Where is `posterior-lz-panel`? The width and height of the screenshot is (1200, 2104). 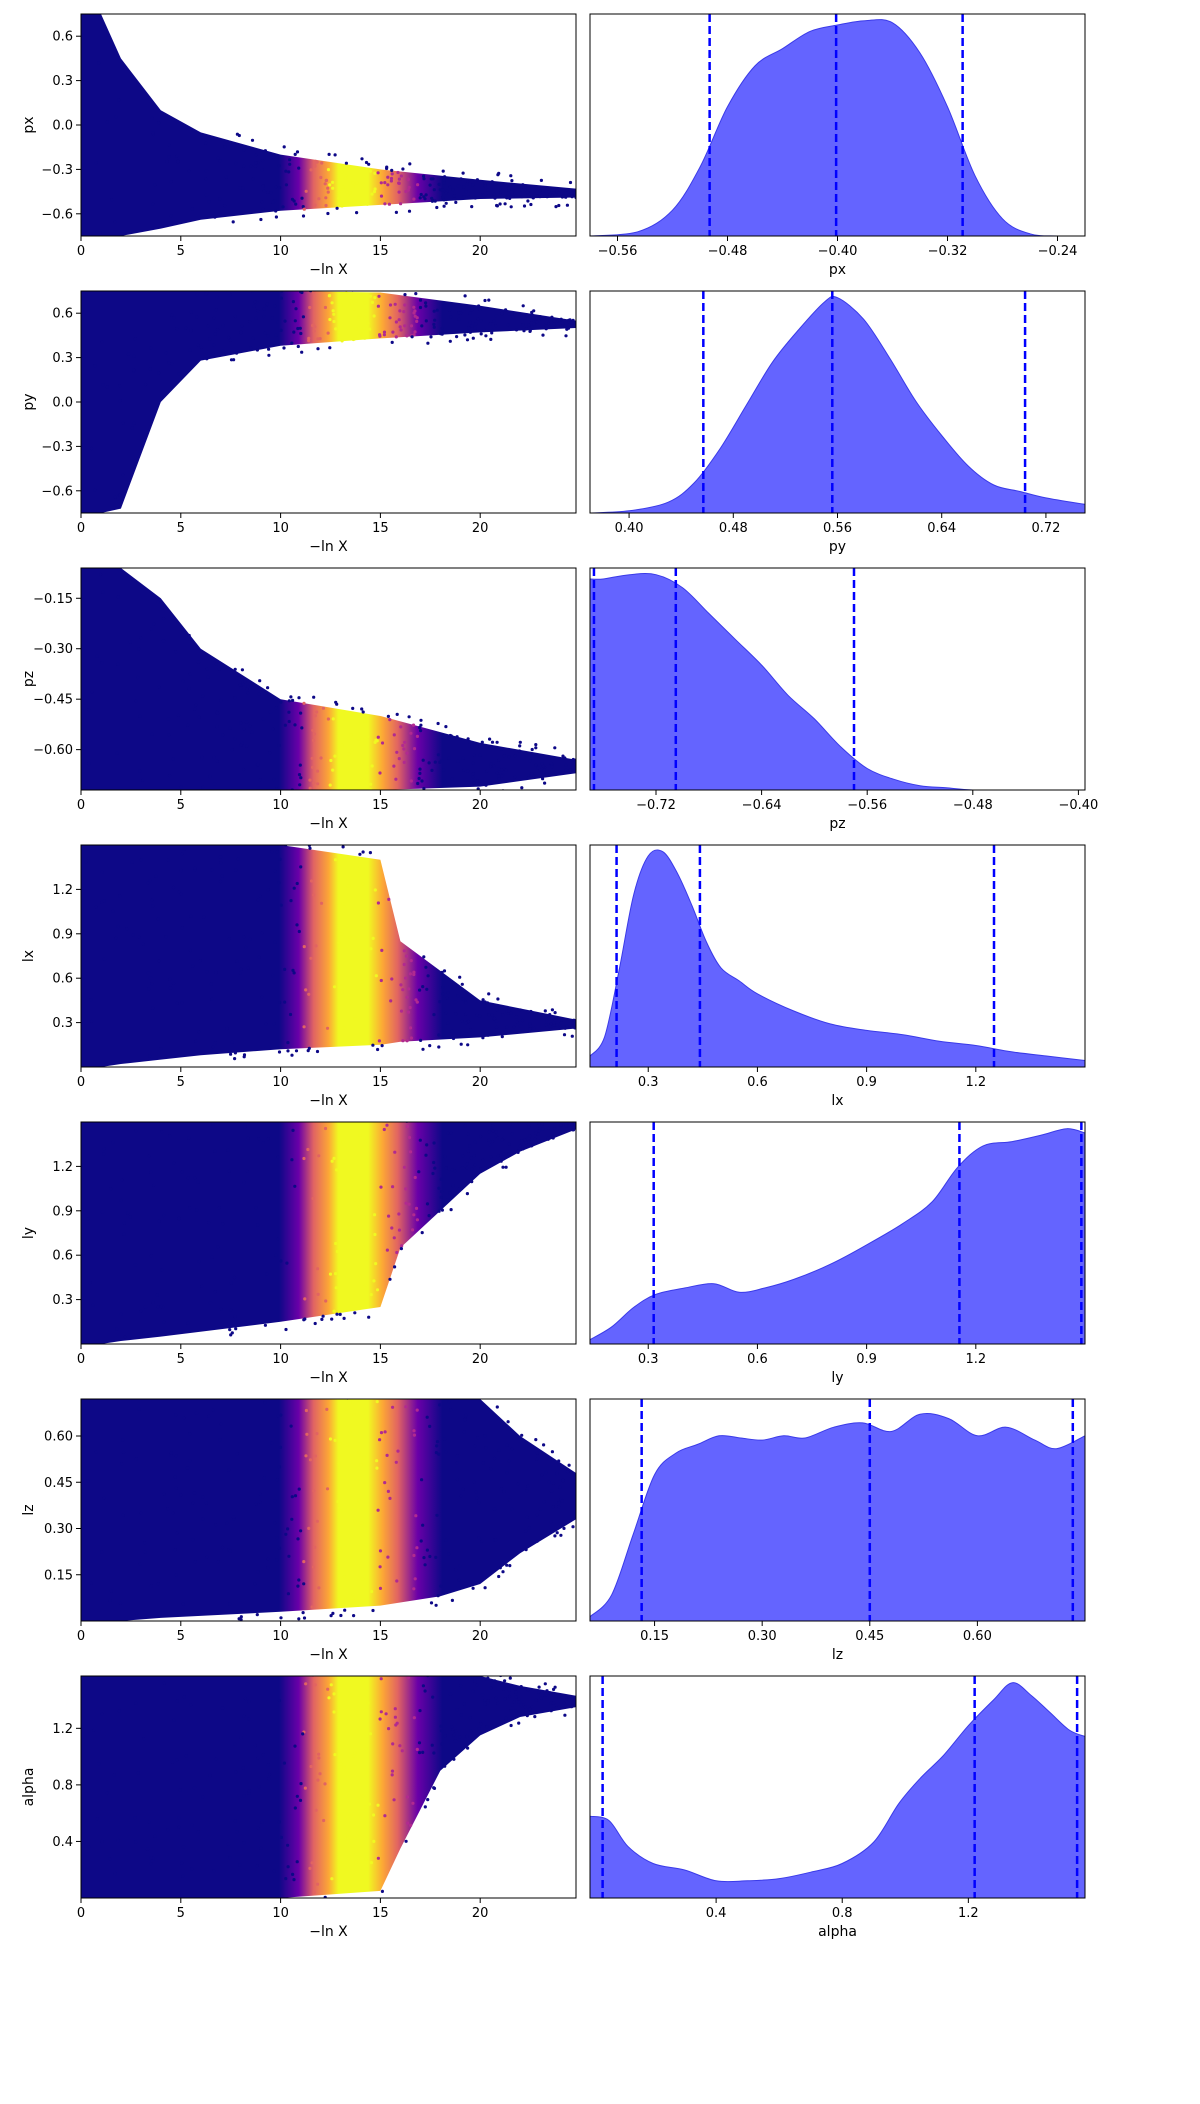 posterior-lz-panel is located at coordinates (837, 1510).